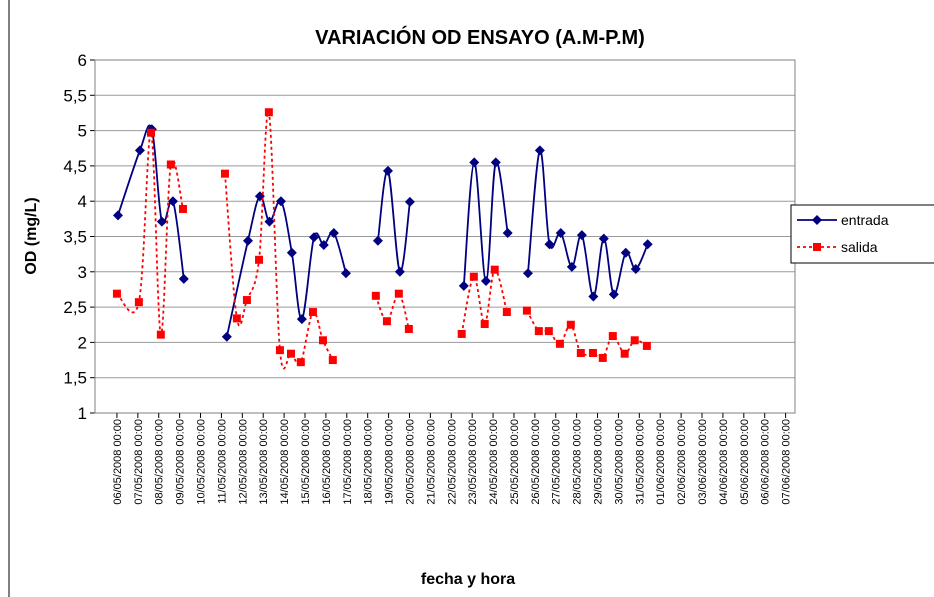 The image size is (934, 597). What do you see at coordinates (75, 166) in the screenshot?
I see `y-tick-label: 4,5` at bounding box center [75, 166].